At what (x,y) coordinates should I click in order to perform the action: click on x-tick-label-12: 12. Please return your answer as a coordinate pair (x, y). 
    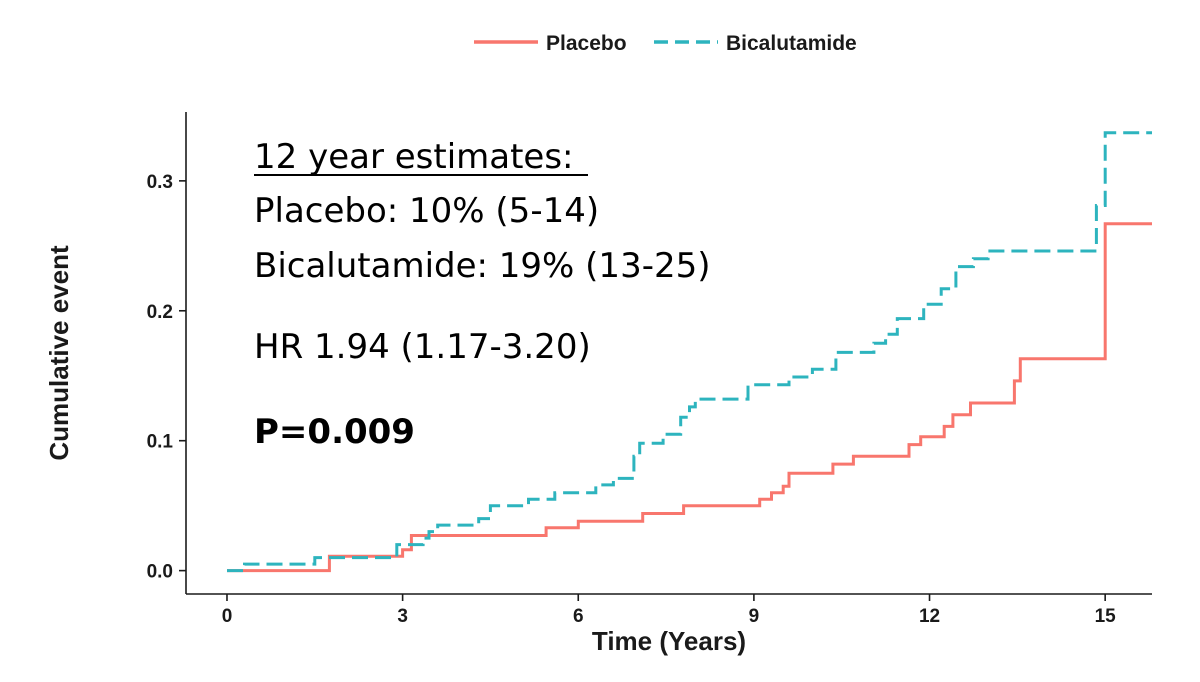
    Looking at the image, I should click on (929, 616).